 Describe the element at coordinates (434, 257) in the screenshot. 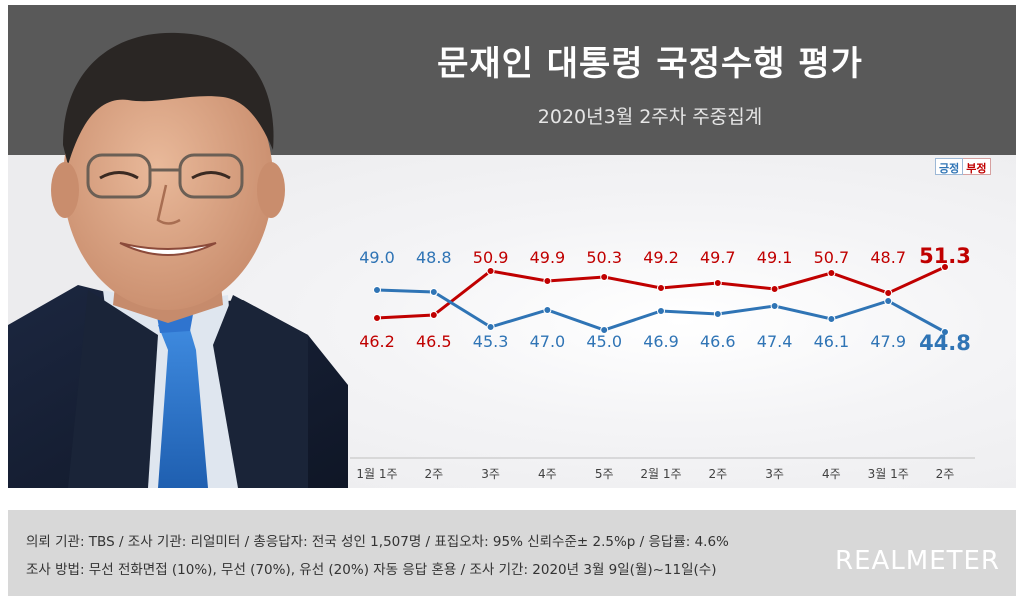

I see `data-label-positive: 48.8` at that location.